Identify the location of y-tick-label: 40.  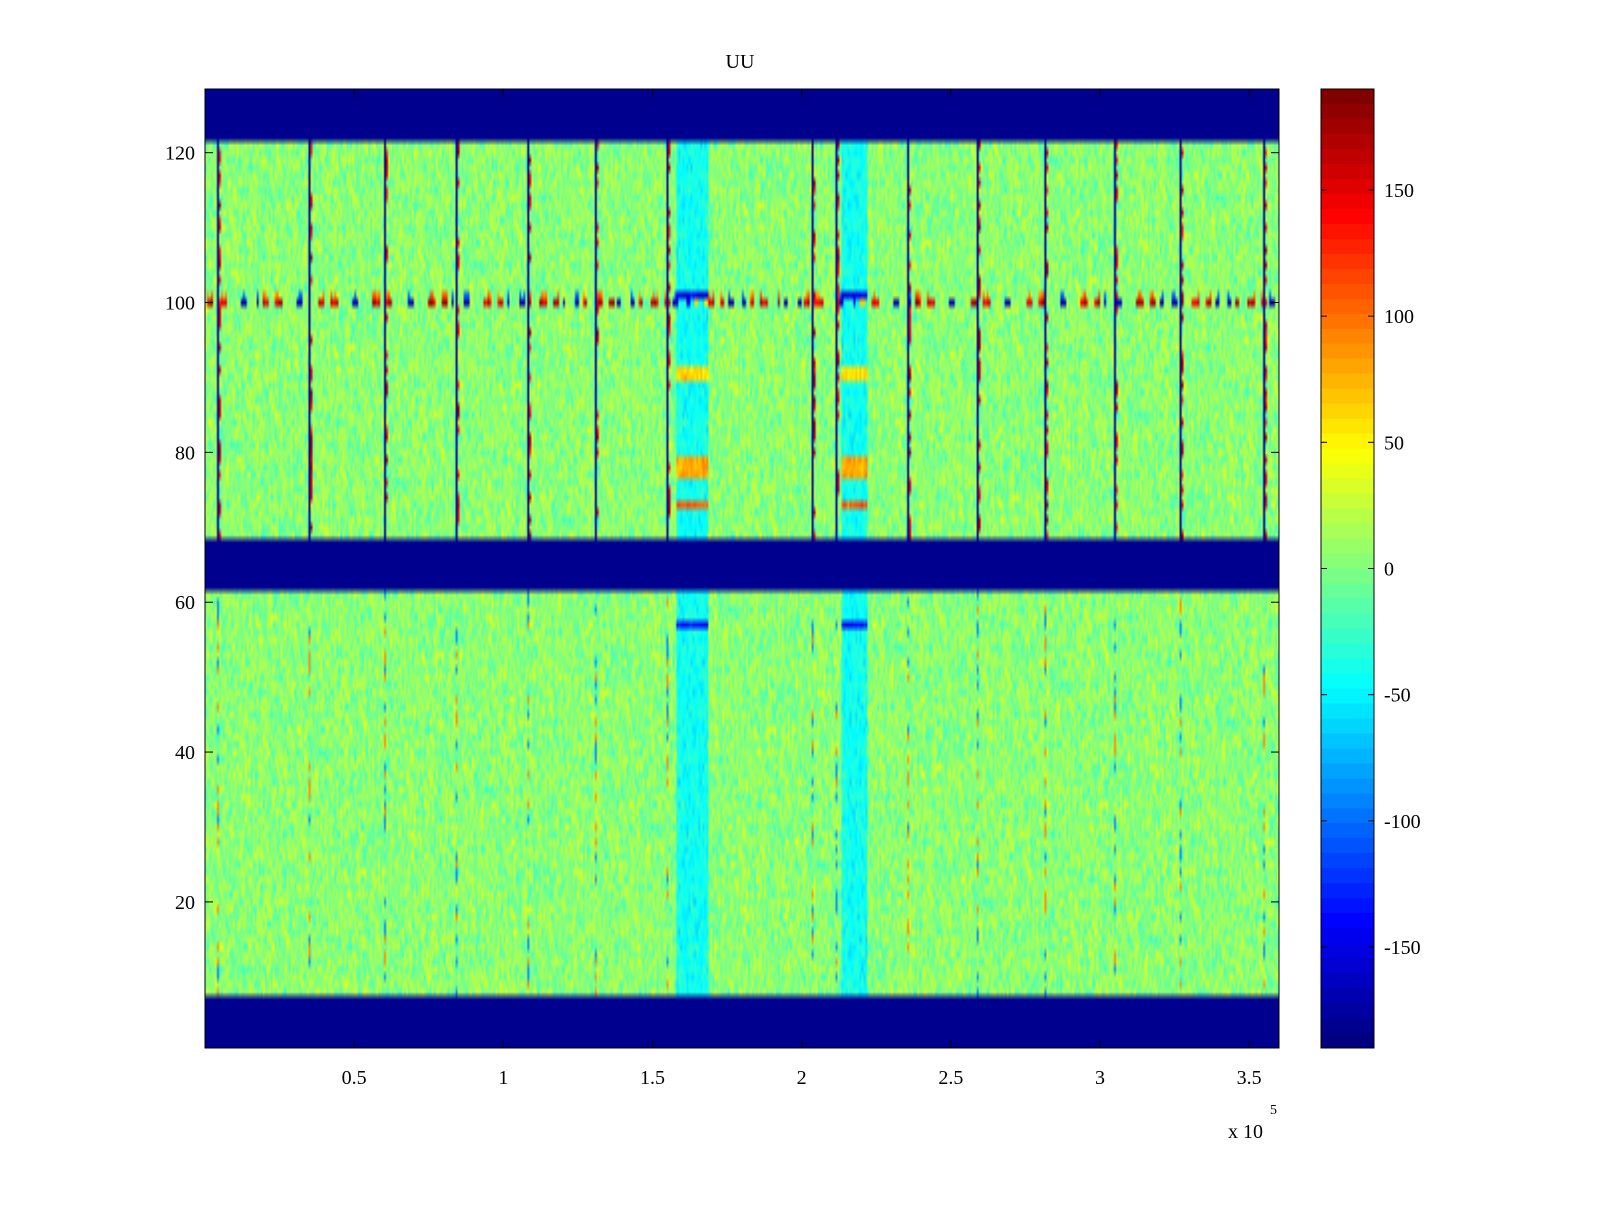
(185, 753).